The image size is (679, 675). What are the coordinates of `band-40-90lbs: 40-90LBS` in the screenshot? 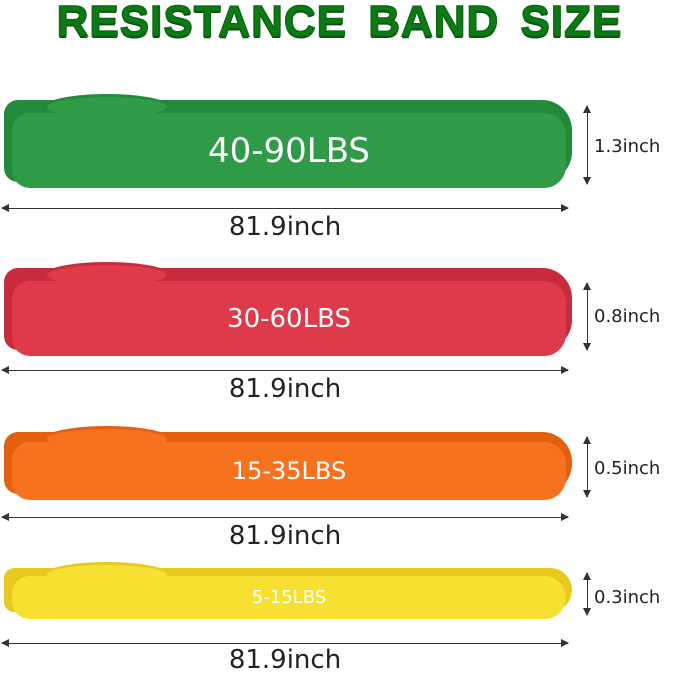 It's located at (289, 141).